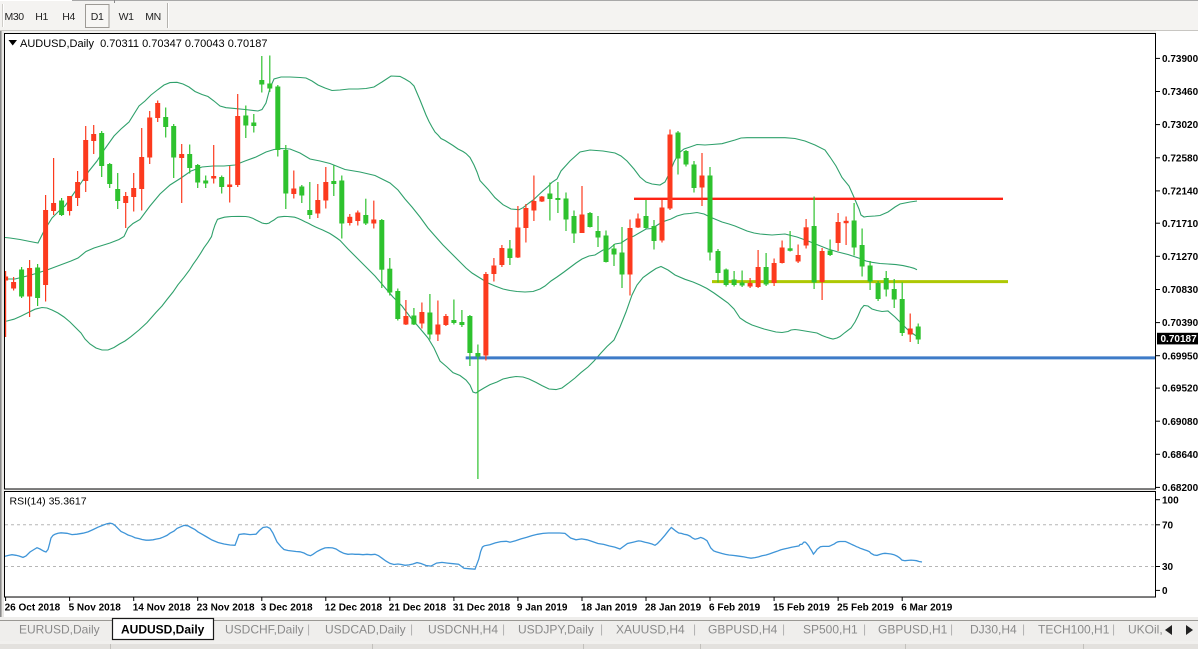  What do you see at coordinates (735, 608) in the screenshot?
I see `svg-text: 6 Feb 2019` at bounding box center [735, 608].